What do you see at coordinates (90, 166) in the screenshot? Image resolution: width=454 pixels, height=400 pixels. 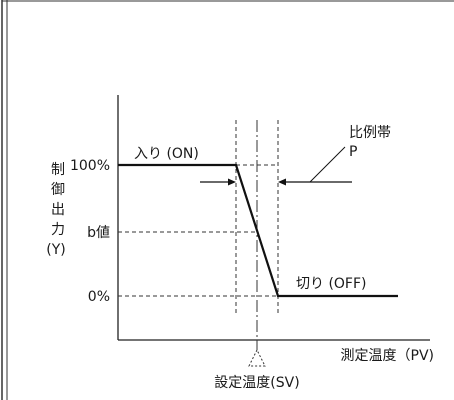 I see `y-tick-100-percent: 100%` at bounding box center [90, 166].